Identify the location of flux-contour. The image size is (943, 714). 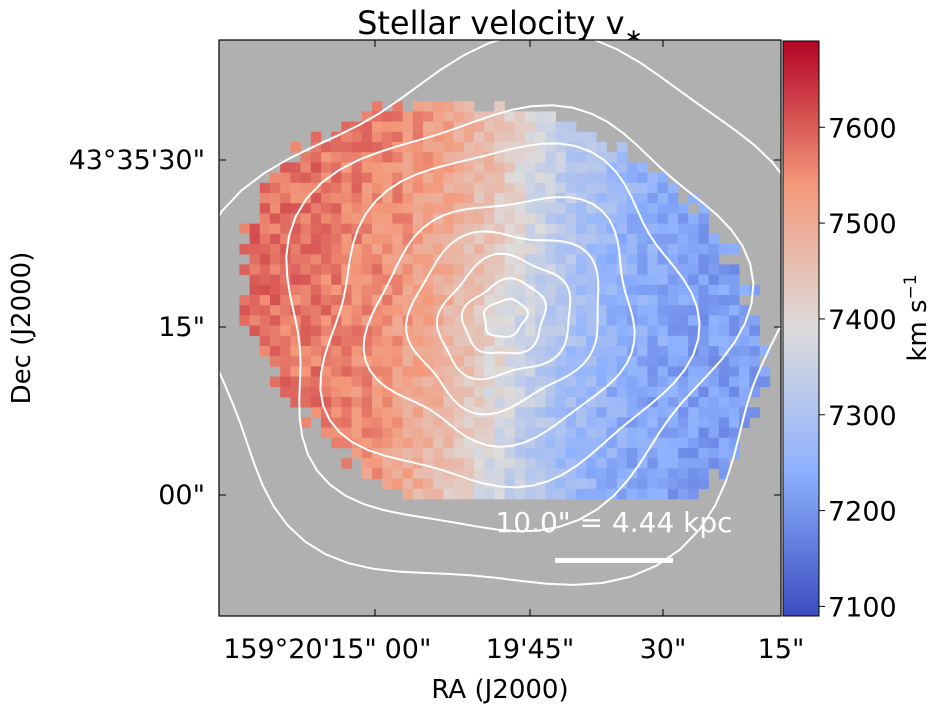
(502, 323).